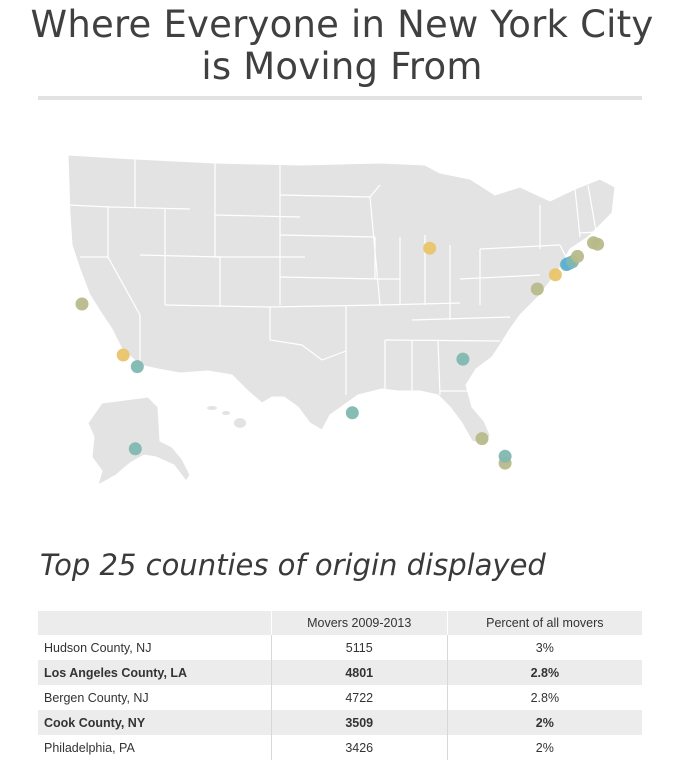 The width and height of the screenshot is (684, 767). I want to click on county-cell: Los Angeles County, LA, so click(155, 672).